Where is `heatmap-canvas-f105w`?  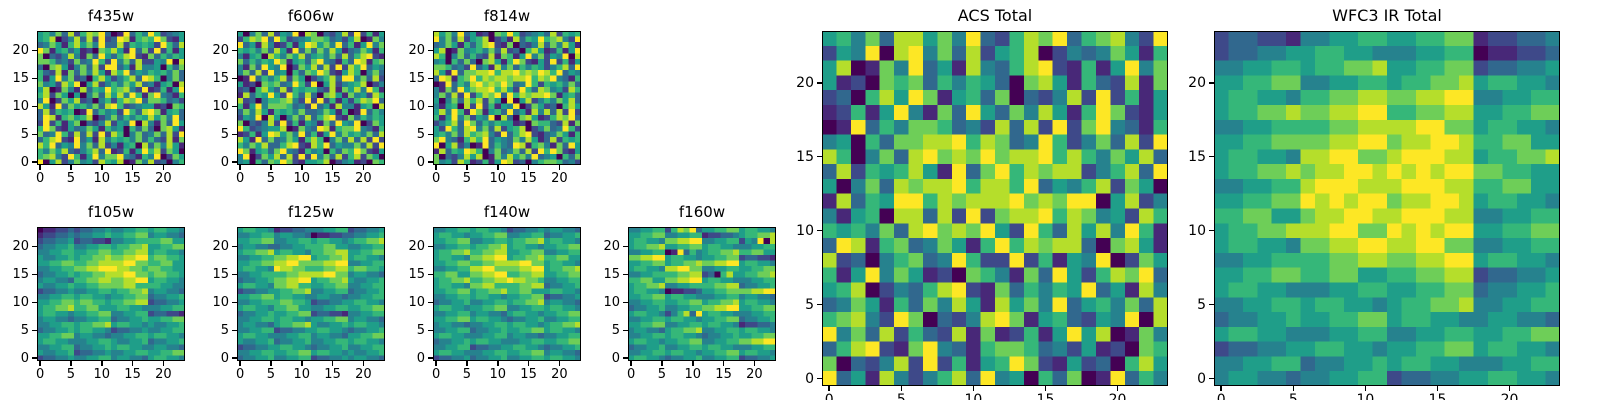
heatmap-canvas-f105w is located at coordinates (111, 294).